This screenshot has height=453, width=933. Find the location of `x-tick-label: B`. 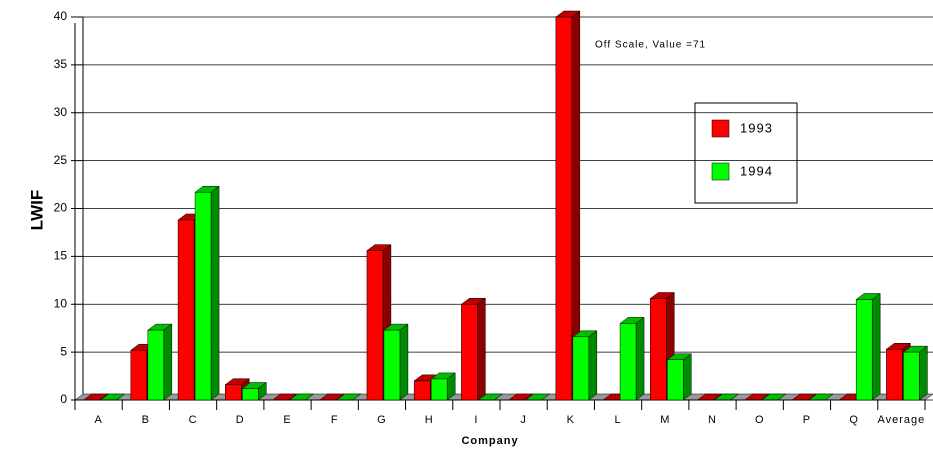

x-tick-label: B is located at coordinates (146, 420).